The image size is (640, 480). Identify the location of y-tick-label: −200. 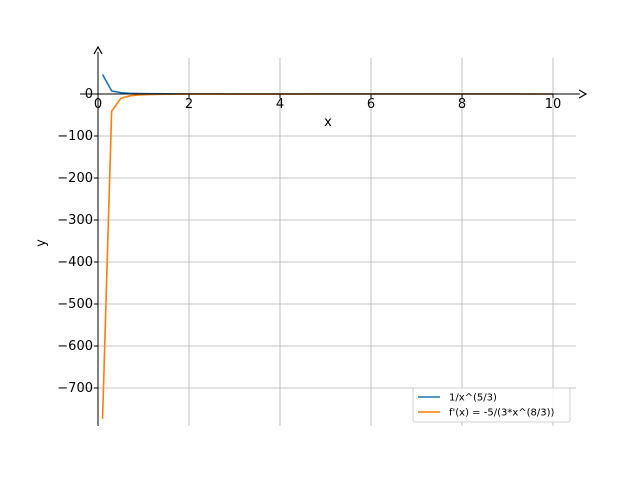
(75, 178).